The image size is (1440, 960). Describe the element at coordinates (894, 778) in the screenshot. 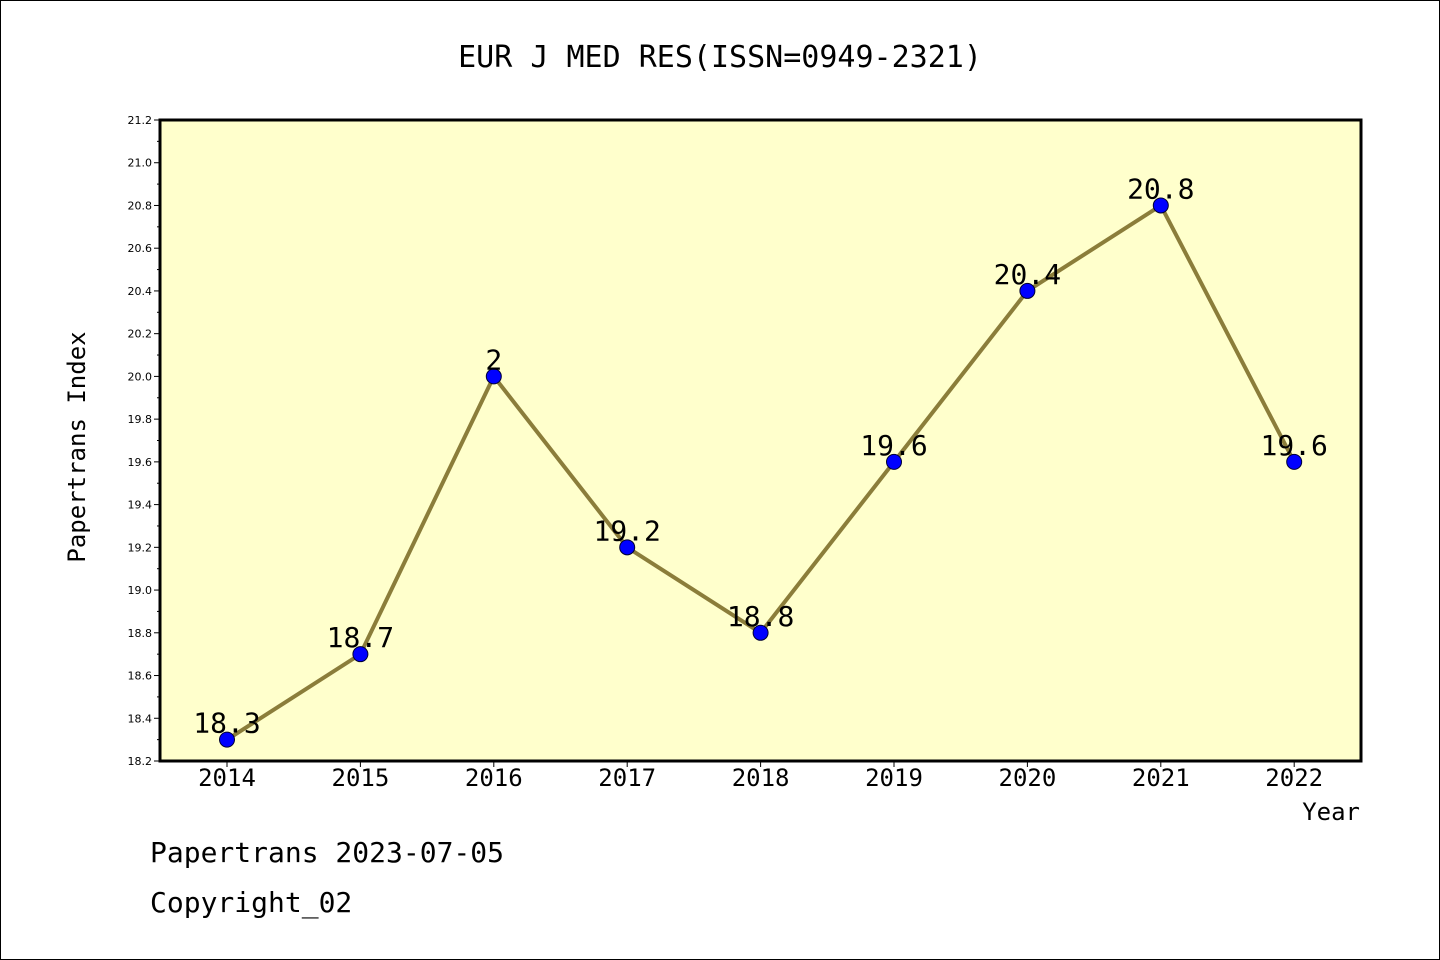

I see `x-tick-label: 2019` at that location.